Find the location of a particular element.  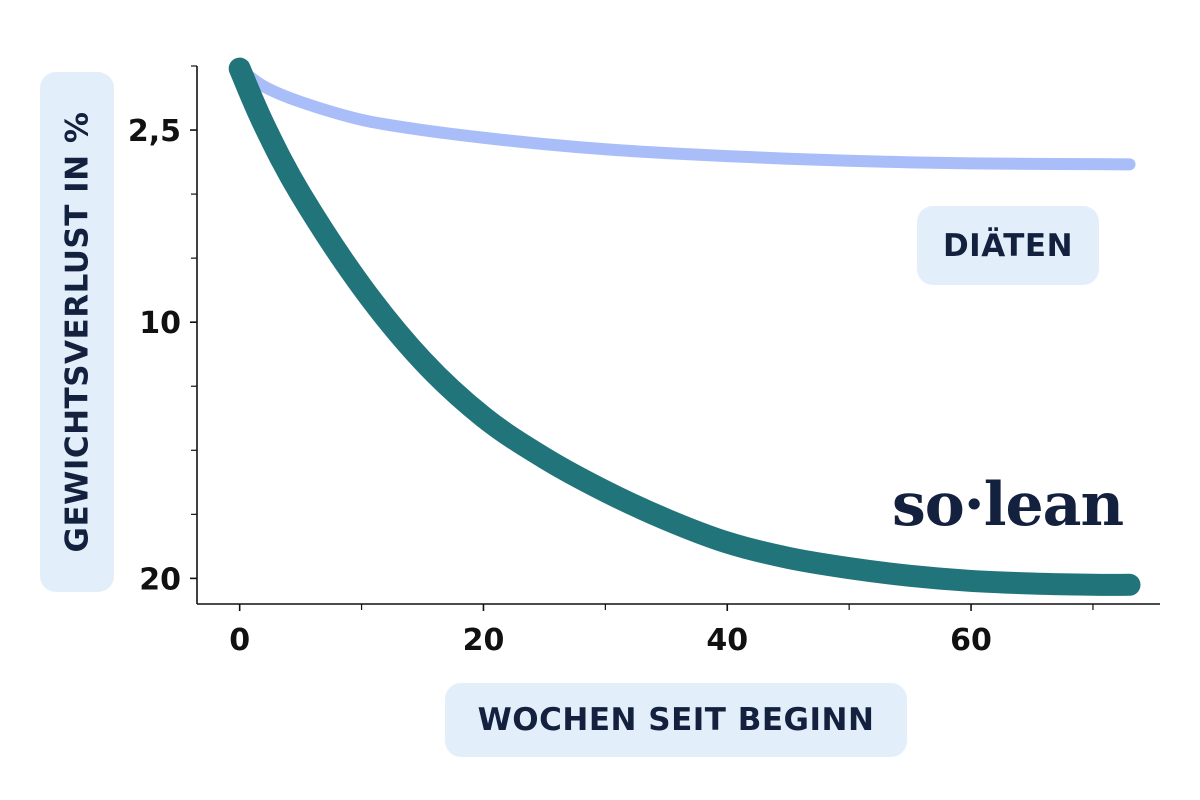

y-tick-label: 20 is located at coordinates (160, 579).